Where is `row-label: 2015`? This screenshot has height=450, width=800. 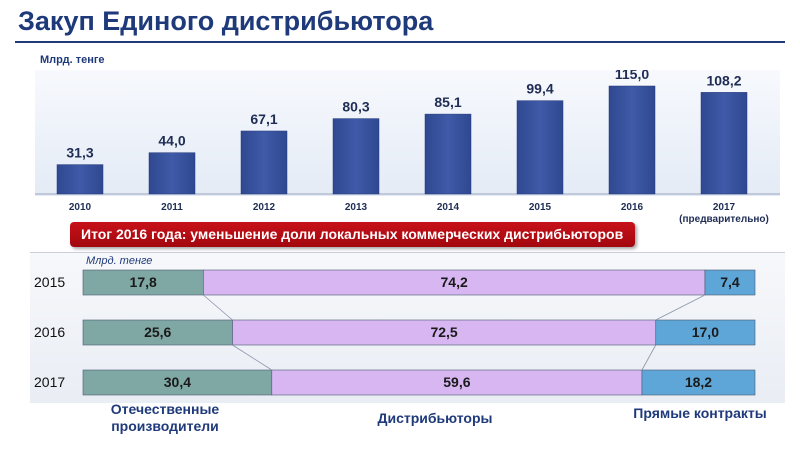
row-label: 2015 is located at coordinates (49, 282).